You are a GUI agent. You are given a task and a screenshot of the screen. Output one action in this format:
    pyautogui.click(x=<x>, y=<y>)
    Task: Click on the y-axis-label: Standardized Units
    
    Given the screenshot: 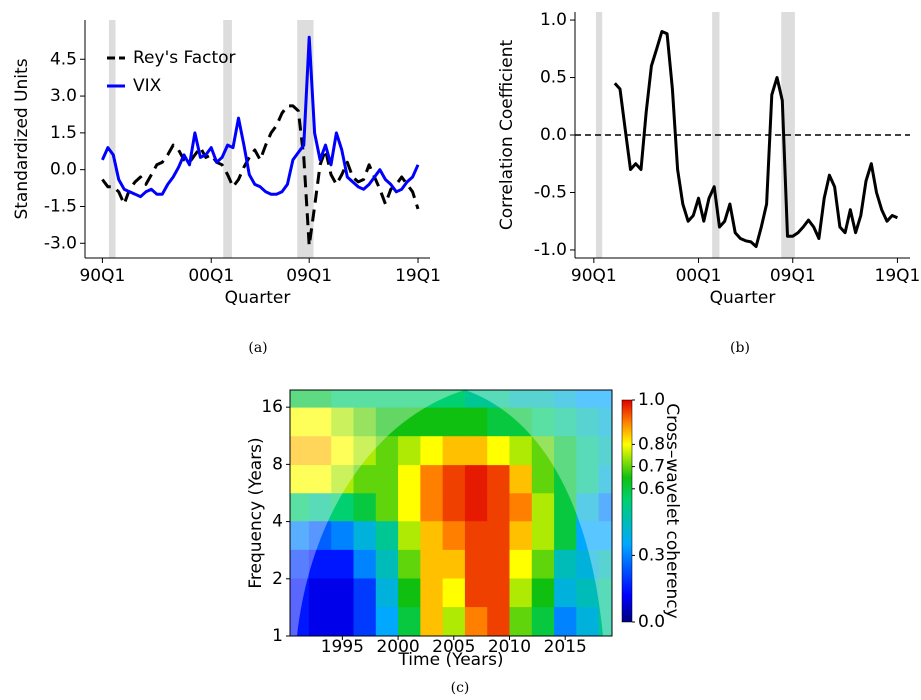 What is the action you would take?
    pyautogui.click(x=22, y=138)
    